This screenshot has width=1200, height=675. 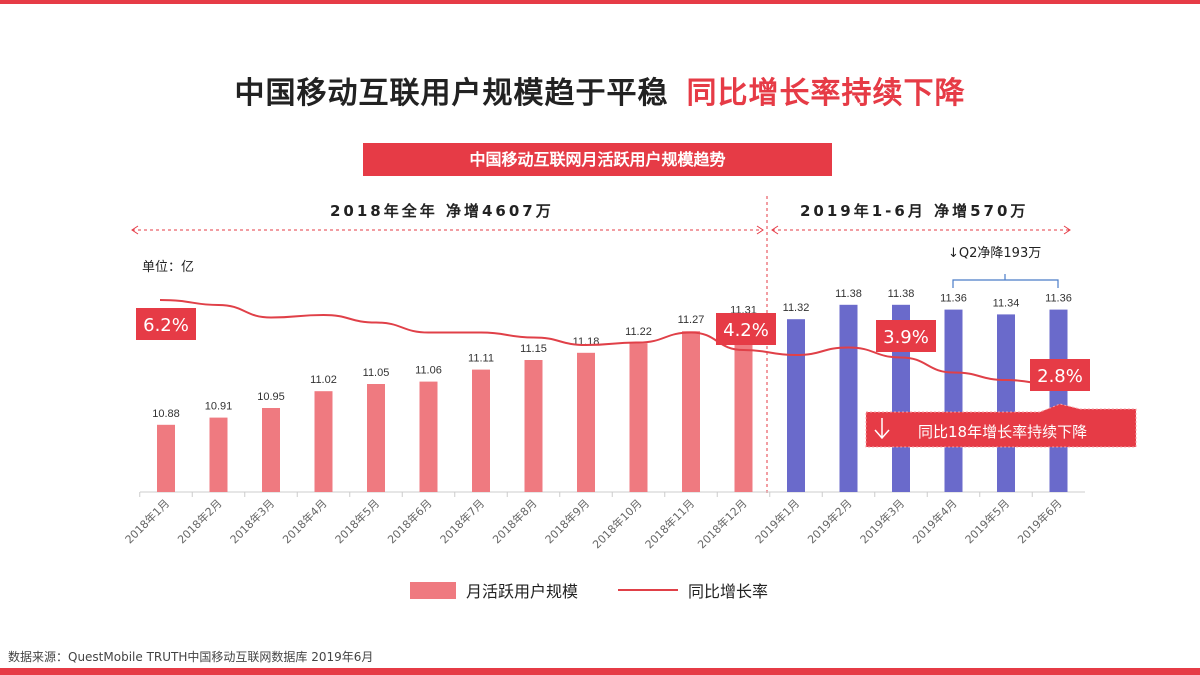 What do you see at coordinates (323, 380) in the screenshot?
I see `bar-value-label: 11.02` at bounding box center [323, 380].